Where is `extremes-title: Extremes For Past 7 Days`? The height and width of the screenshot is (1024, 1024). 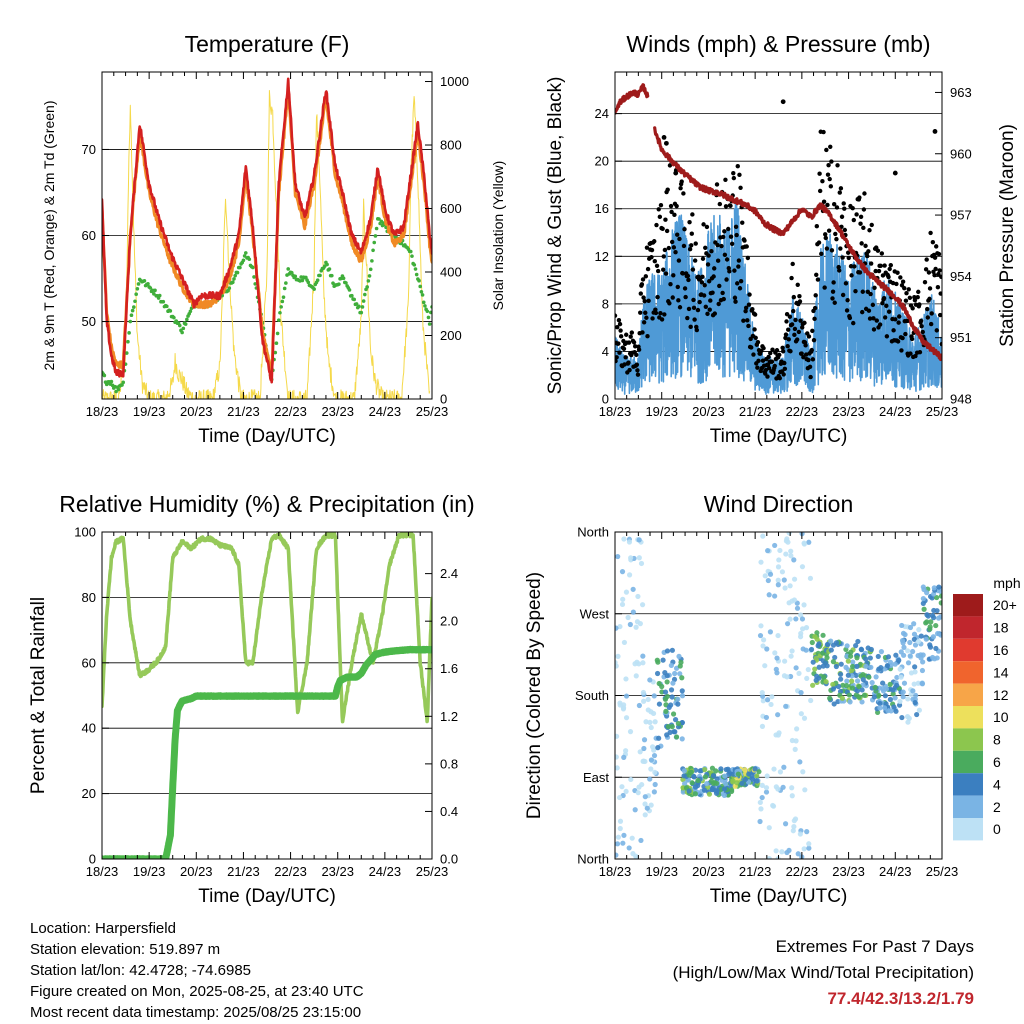 extremes-title: Extremes For Past 7 Days is located at coordinates (874, 946).